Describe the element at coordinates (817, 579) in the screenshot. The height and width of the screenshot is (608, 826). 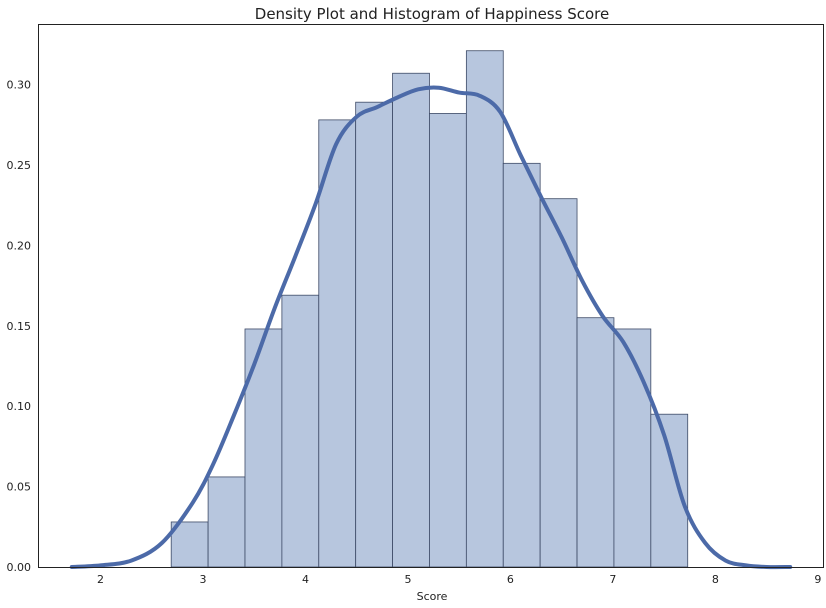
I see `x-tick-label: 9` at that location.